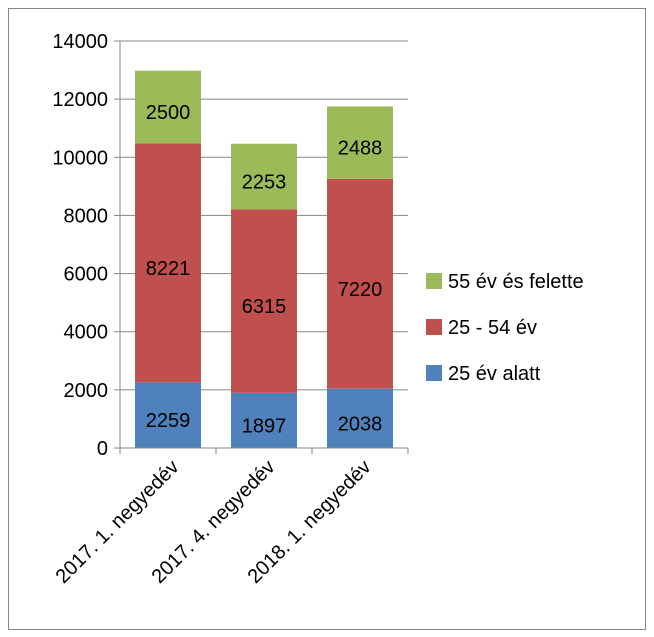  I want to click on y-tick-label: 14000, so click(80, 42).